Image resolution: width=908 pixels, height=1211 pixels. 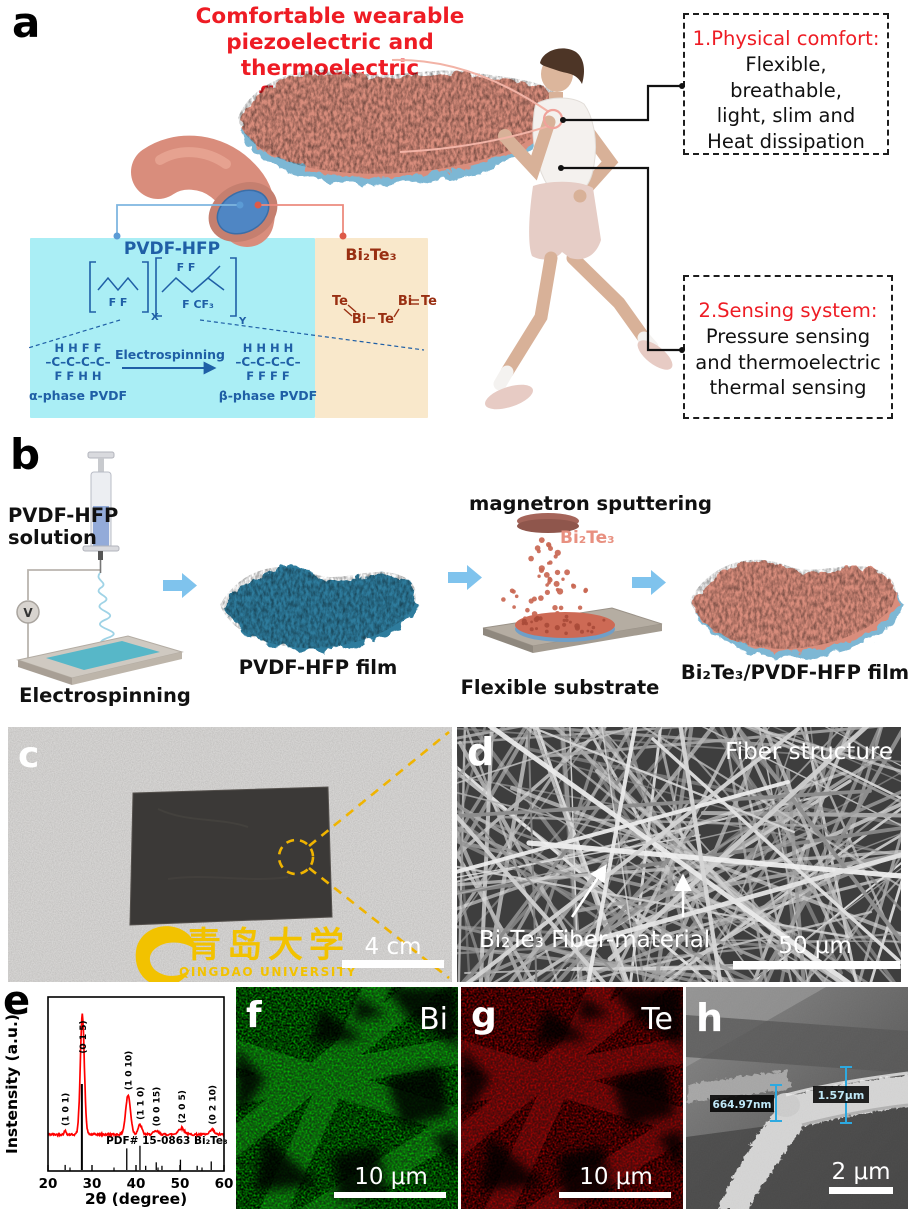 What do you see at coordinates (786, 116) in the screenshot?
I see `box1-line: light, slim and` at bounding box center [786, 116].